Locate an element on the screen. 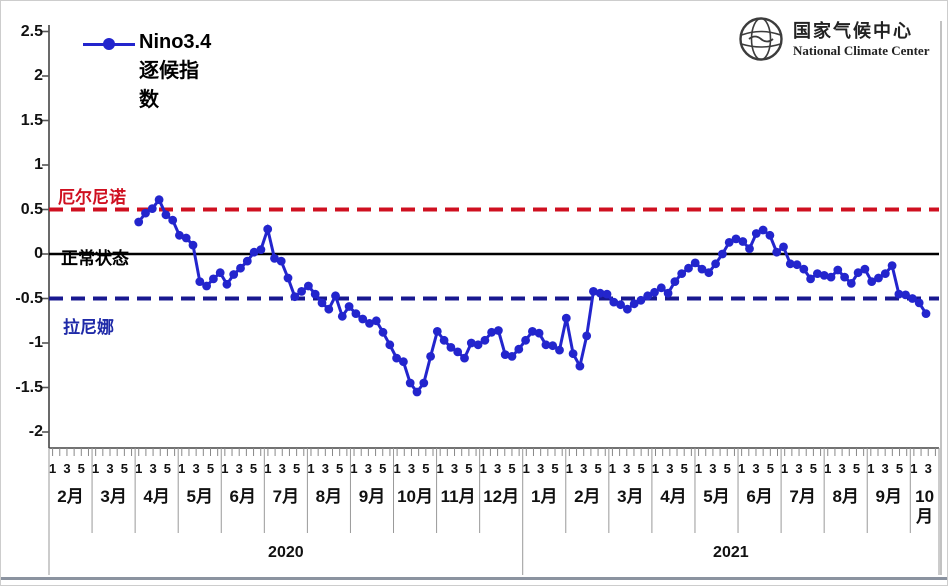 This screenshot has height=586, width=948. x-month-label: 3月 is located at coordinates (113, 496).